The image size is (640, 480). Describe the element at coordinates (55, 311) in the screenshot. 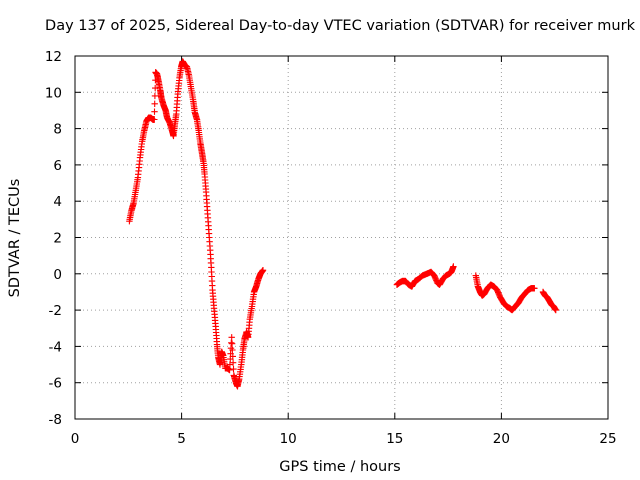

I see `y-tick-label: -2` at that location.